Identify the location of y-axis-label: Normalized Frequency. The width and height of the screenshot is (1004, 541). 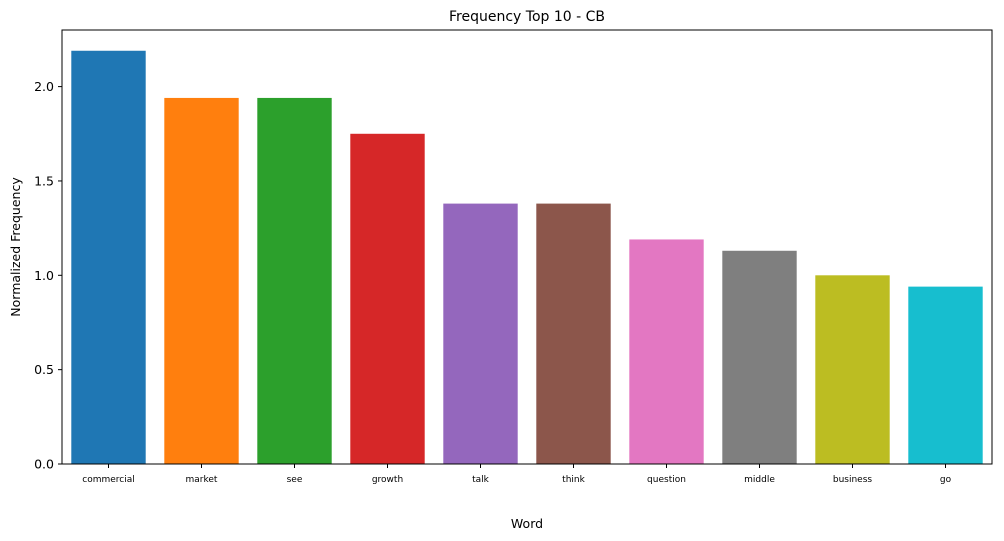
(15, 247).